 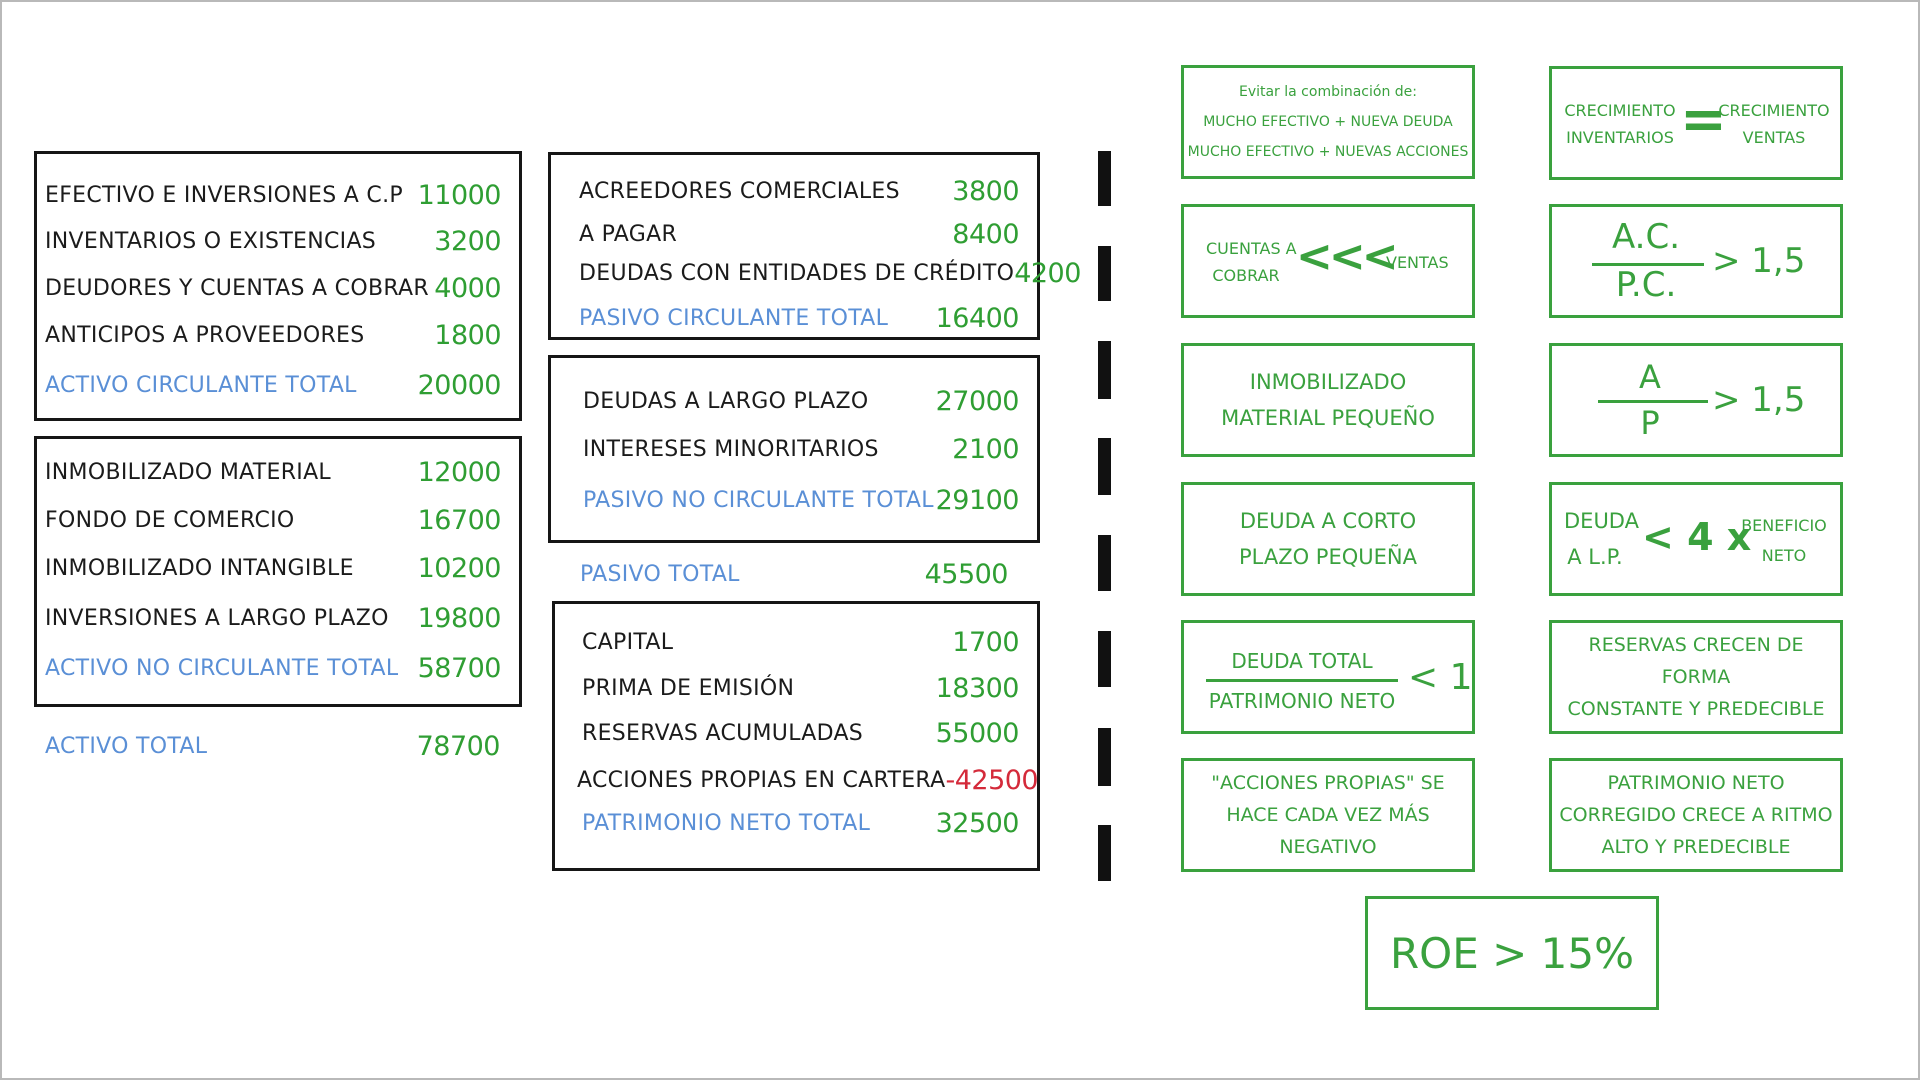 I want to click on row-value: 19800, so click(x=459, y=618).